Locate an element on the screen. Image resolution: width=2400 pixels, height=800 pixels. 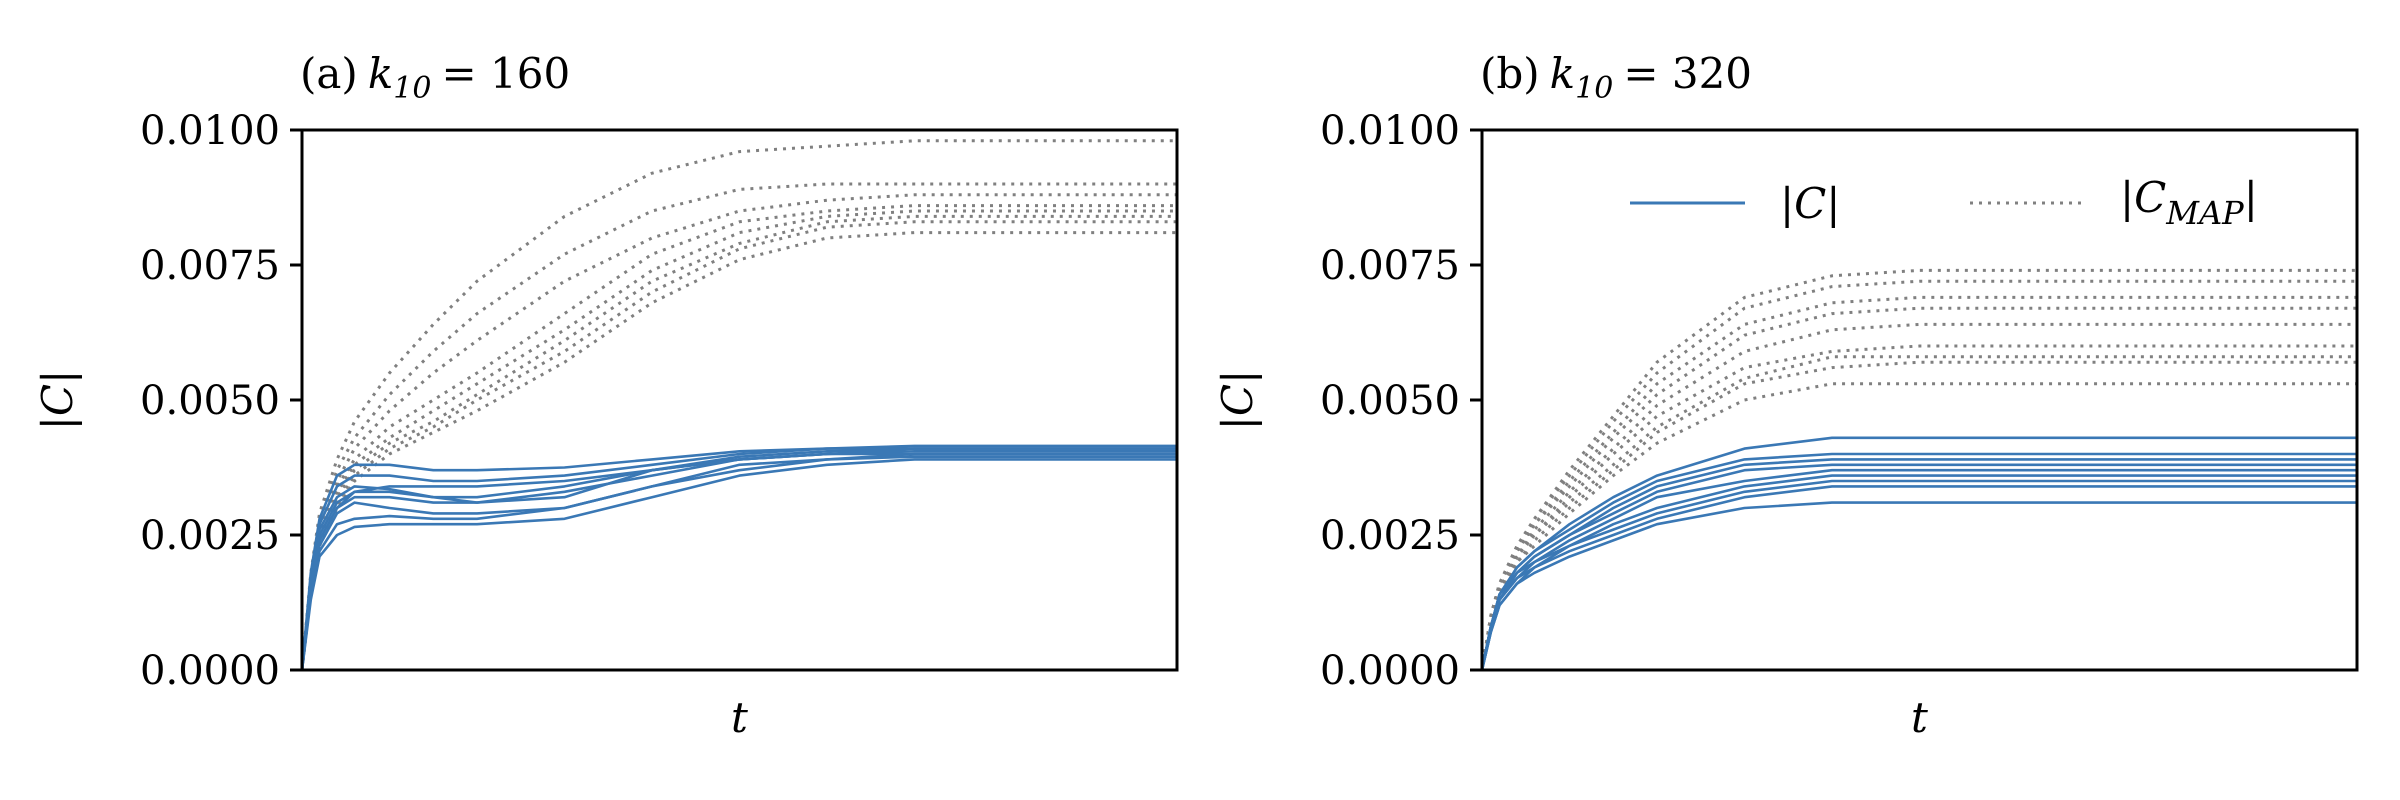
panel-b-y-tick-label: 0.0075 is located at coordinates (1390, 266).